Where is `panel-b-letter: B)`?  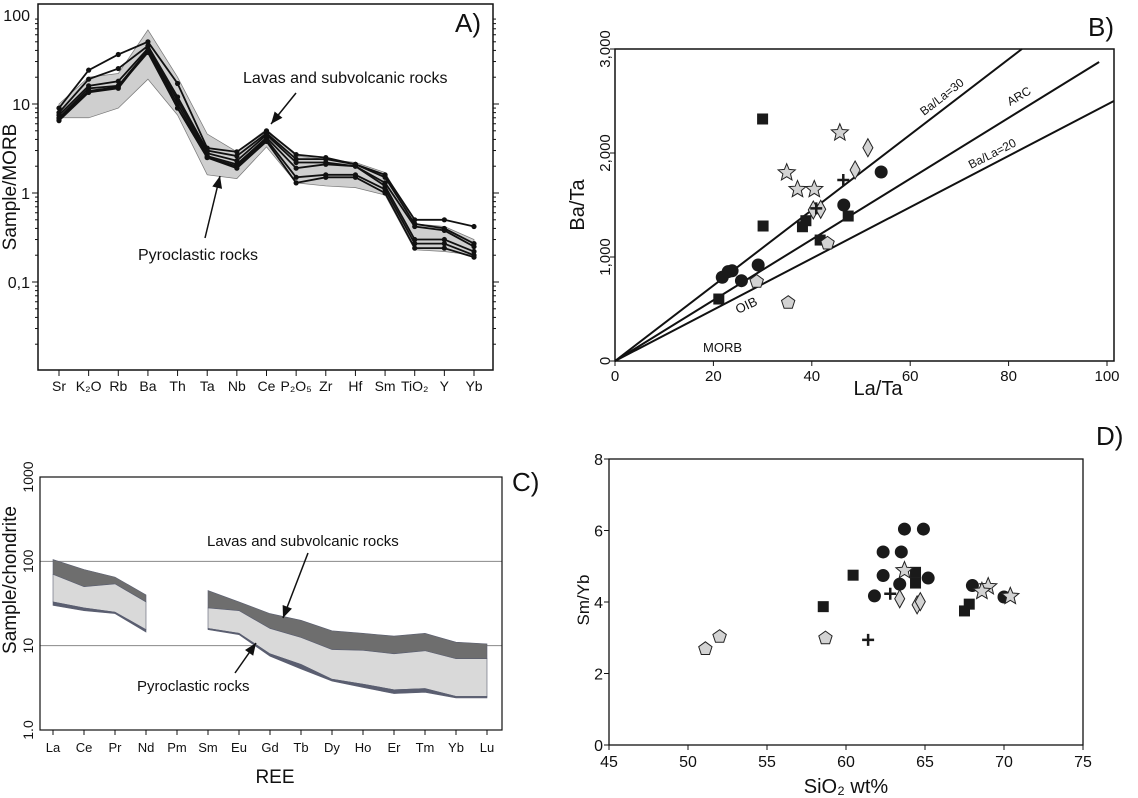 panel-b-letter: B) is located at coordinates (1101, 27).